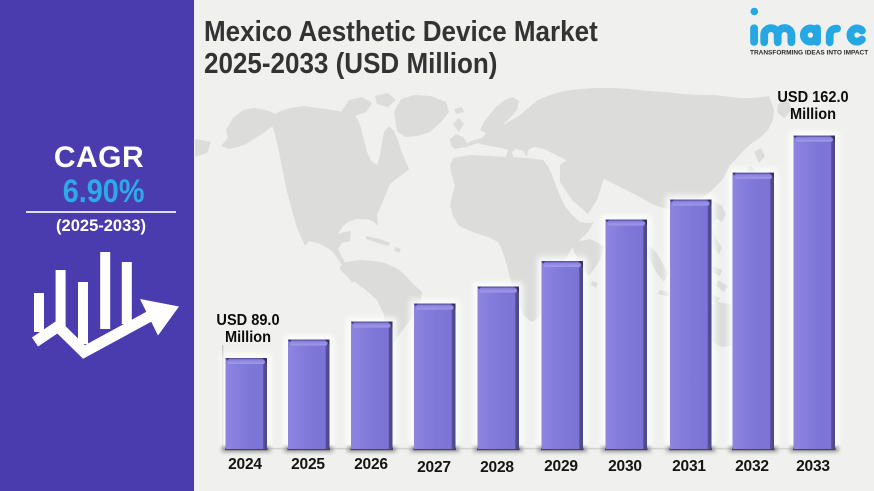 The image size is (874, 491). What do you see at coordinates (809, 53) in the screenshot?
I see `svg-text: TRANSFORMING IDEAS INTO IMPACT` at bounding box center [809, 53].